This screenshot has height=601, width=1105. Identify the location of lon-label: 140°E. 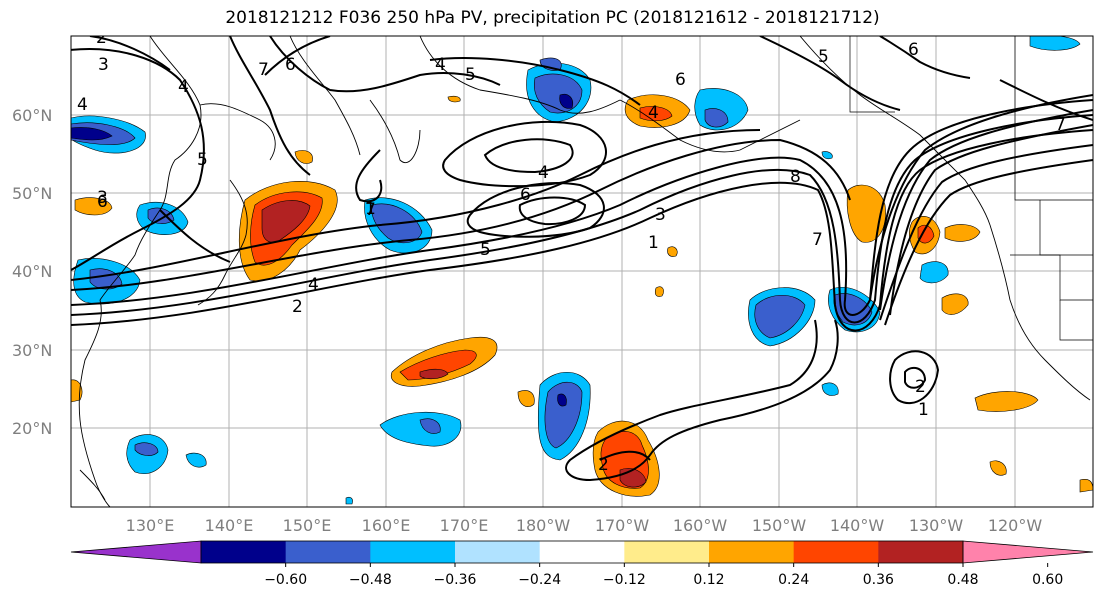
(229, 525).